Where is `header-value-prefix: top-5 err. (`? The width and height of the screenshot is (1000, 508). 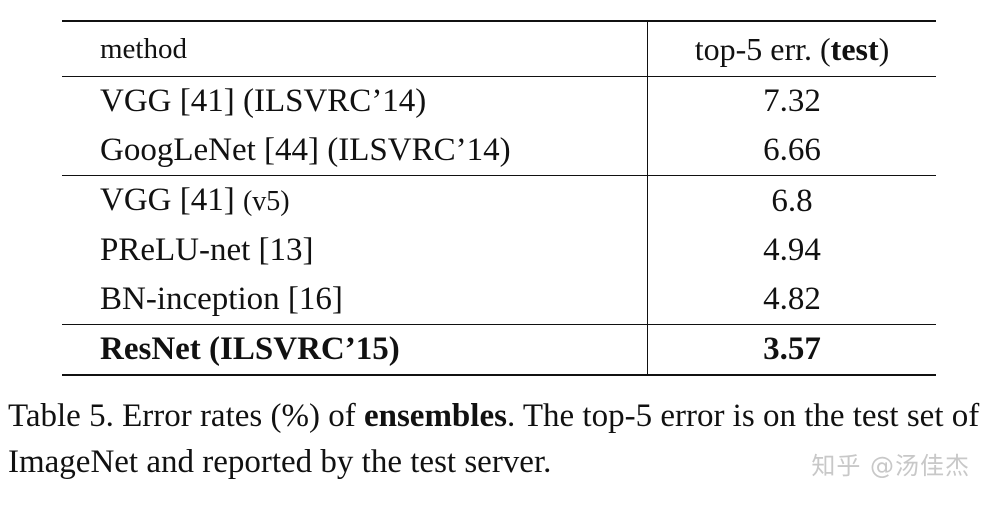 header-value-prefix: top-5 err. ( is located at coordinates (762, 49).